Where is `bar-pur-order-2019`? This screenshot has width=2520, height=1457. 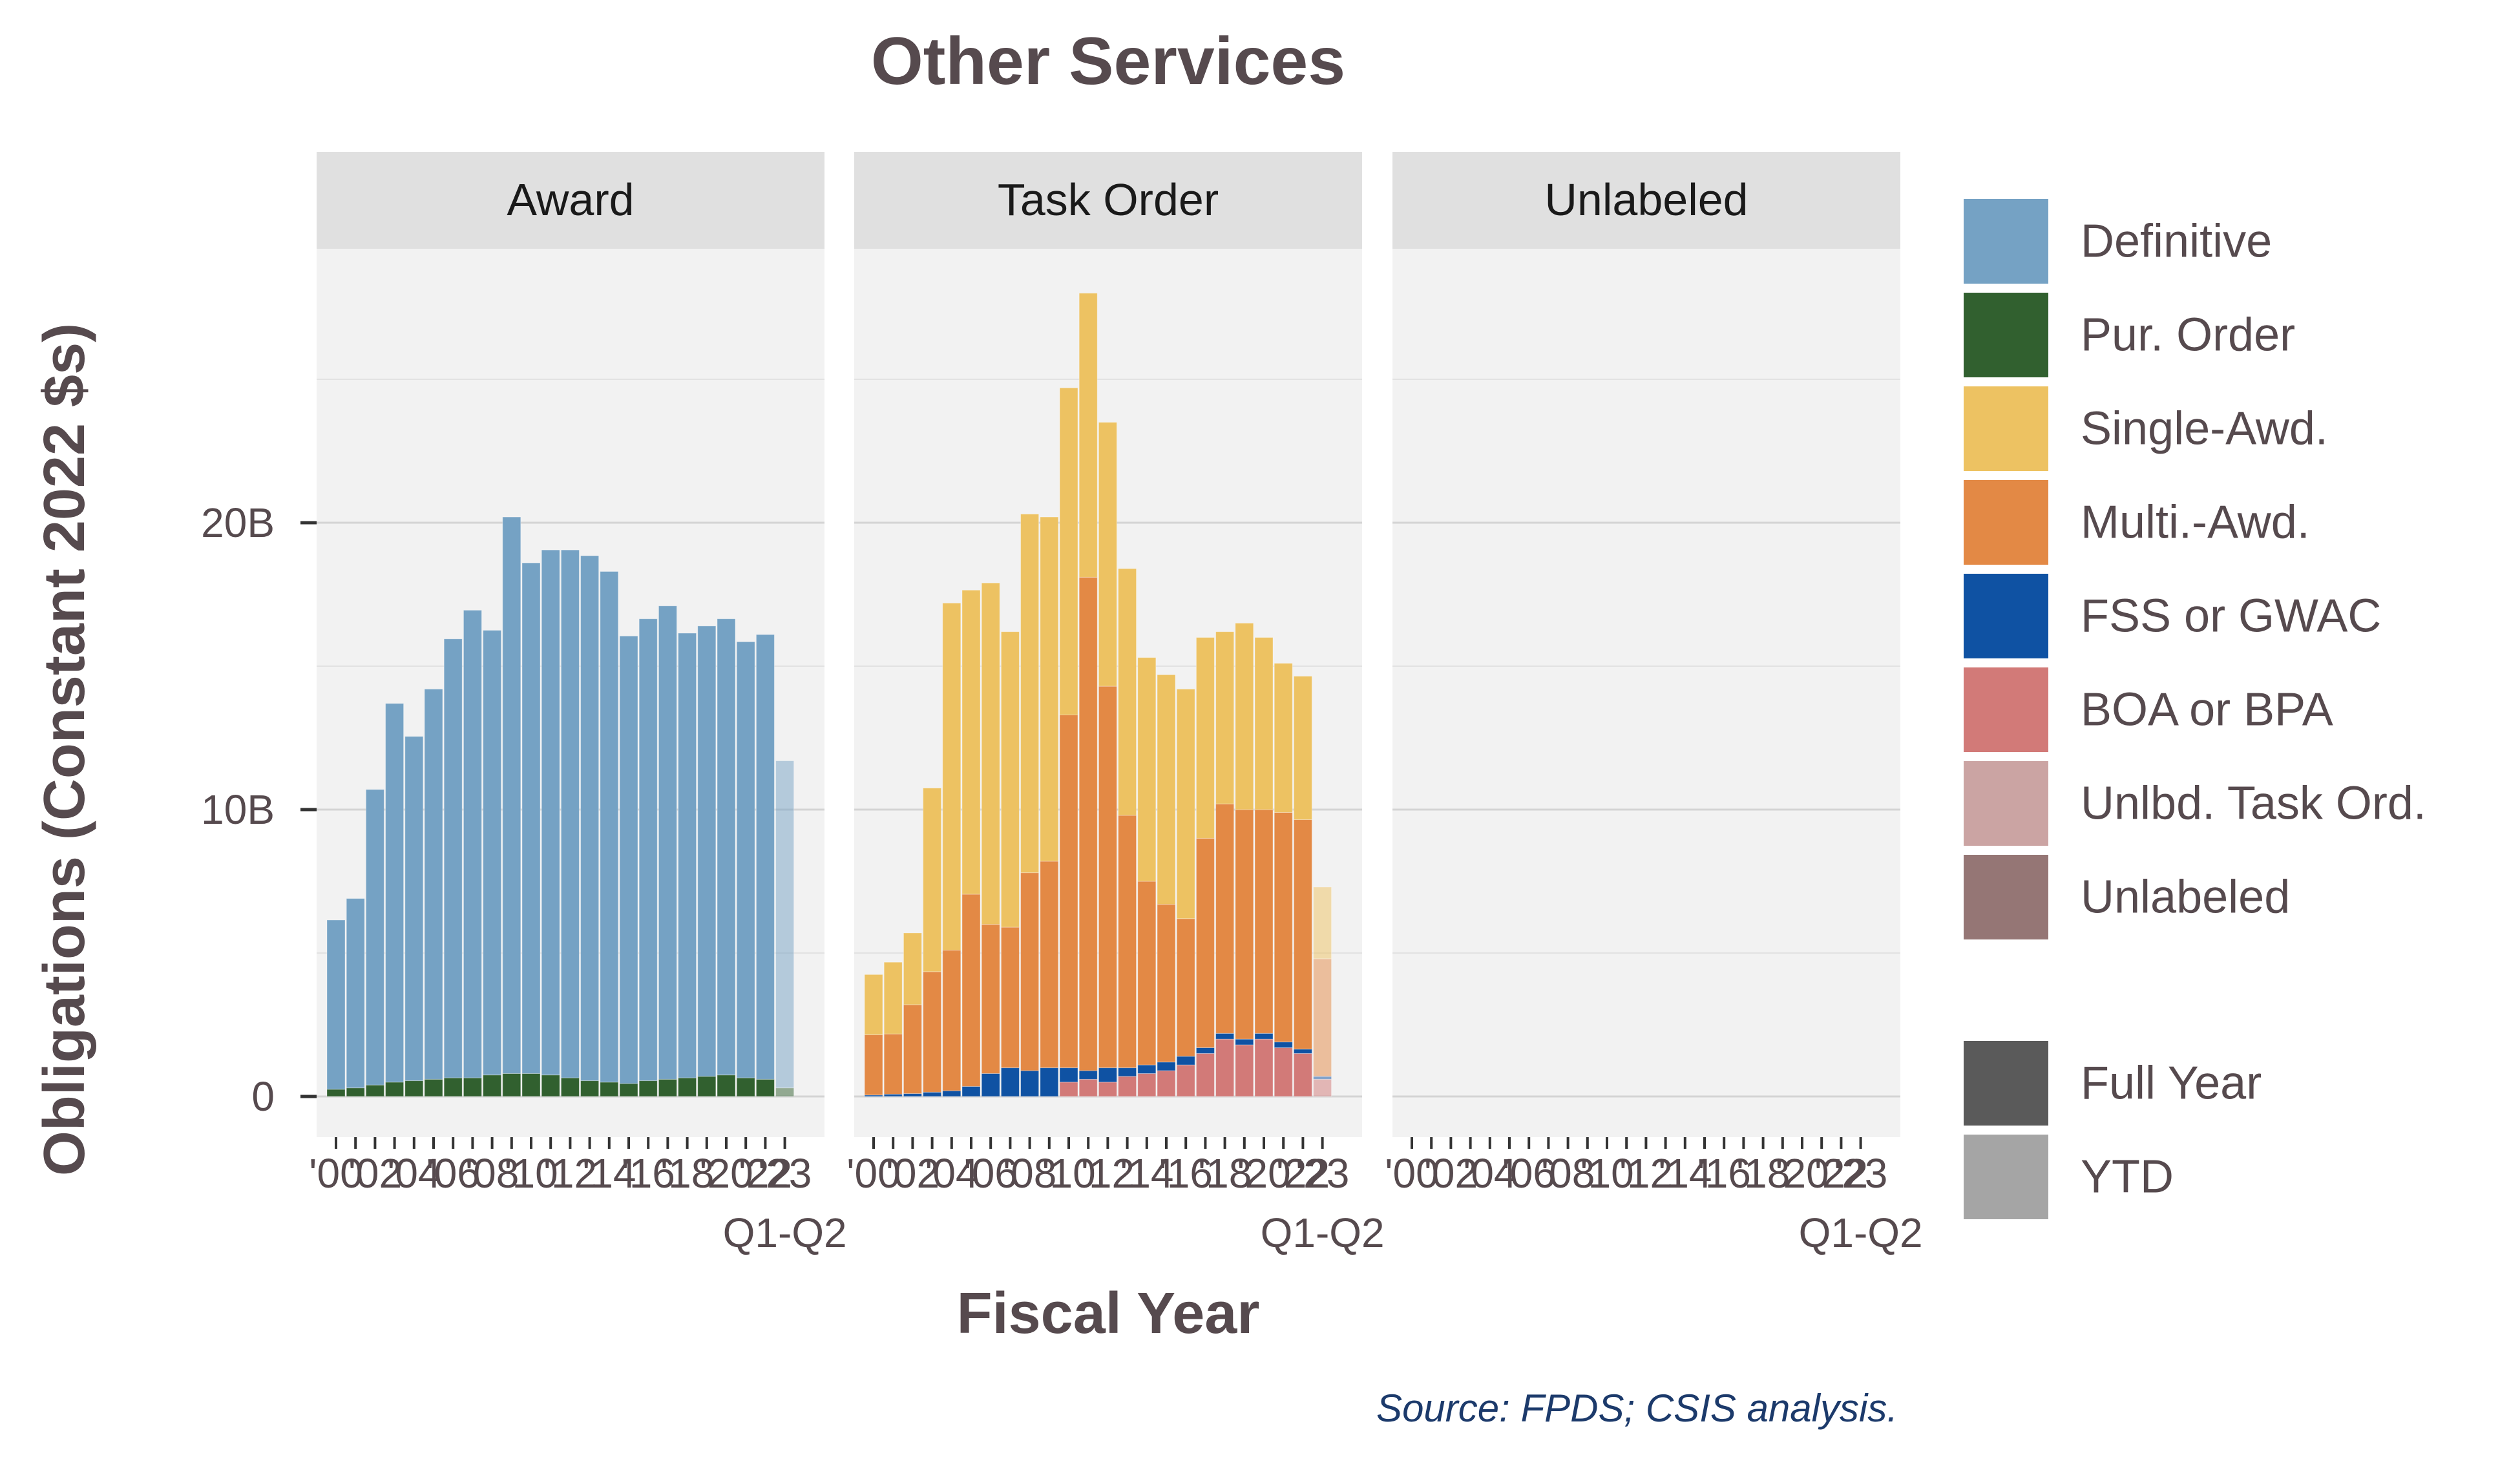
bar-pur-order-2019 is located at coordinates (707, 1086).